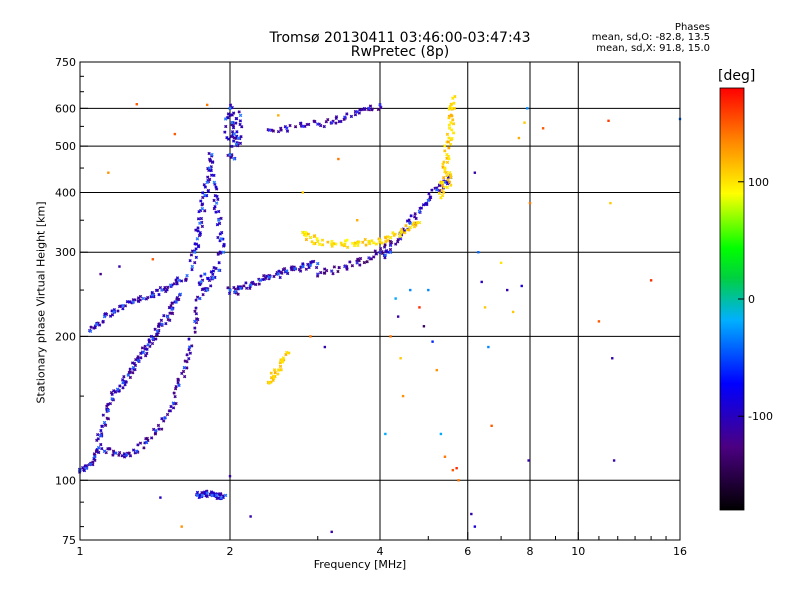 This screenshot has width=800, height=600. Describe the element at coordinates (65, 192) in the screenshot. I see `y-tick-label: 400` at that location.